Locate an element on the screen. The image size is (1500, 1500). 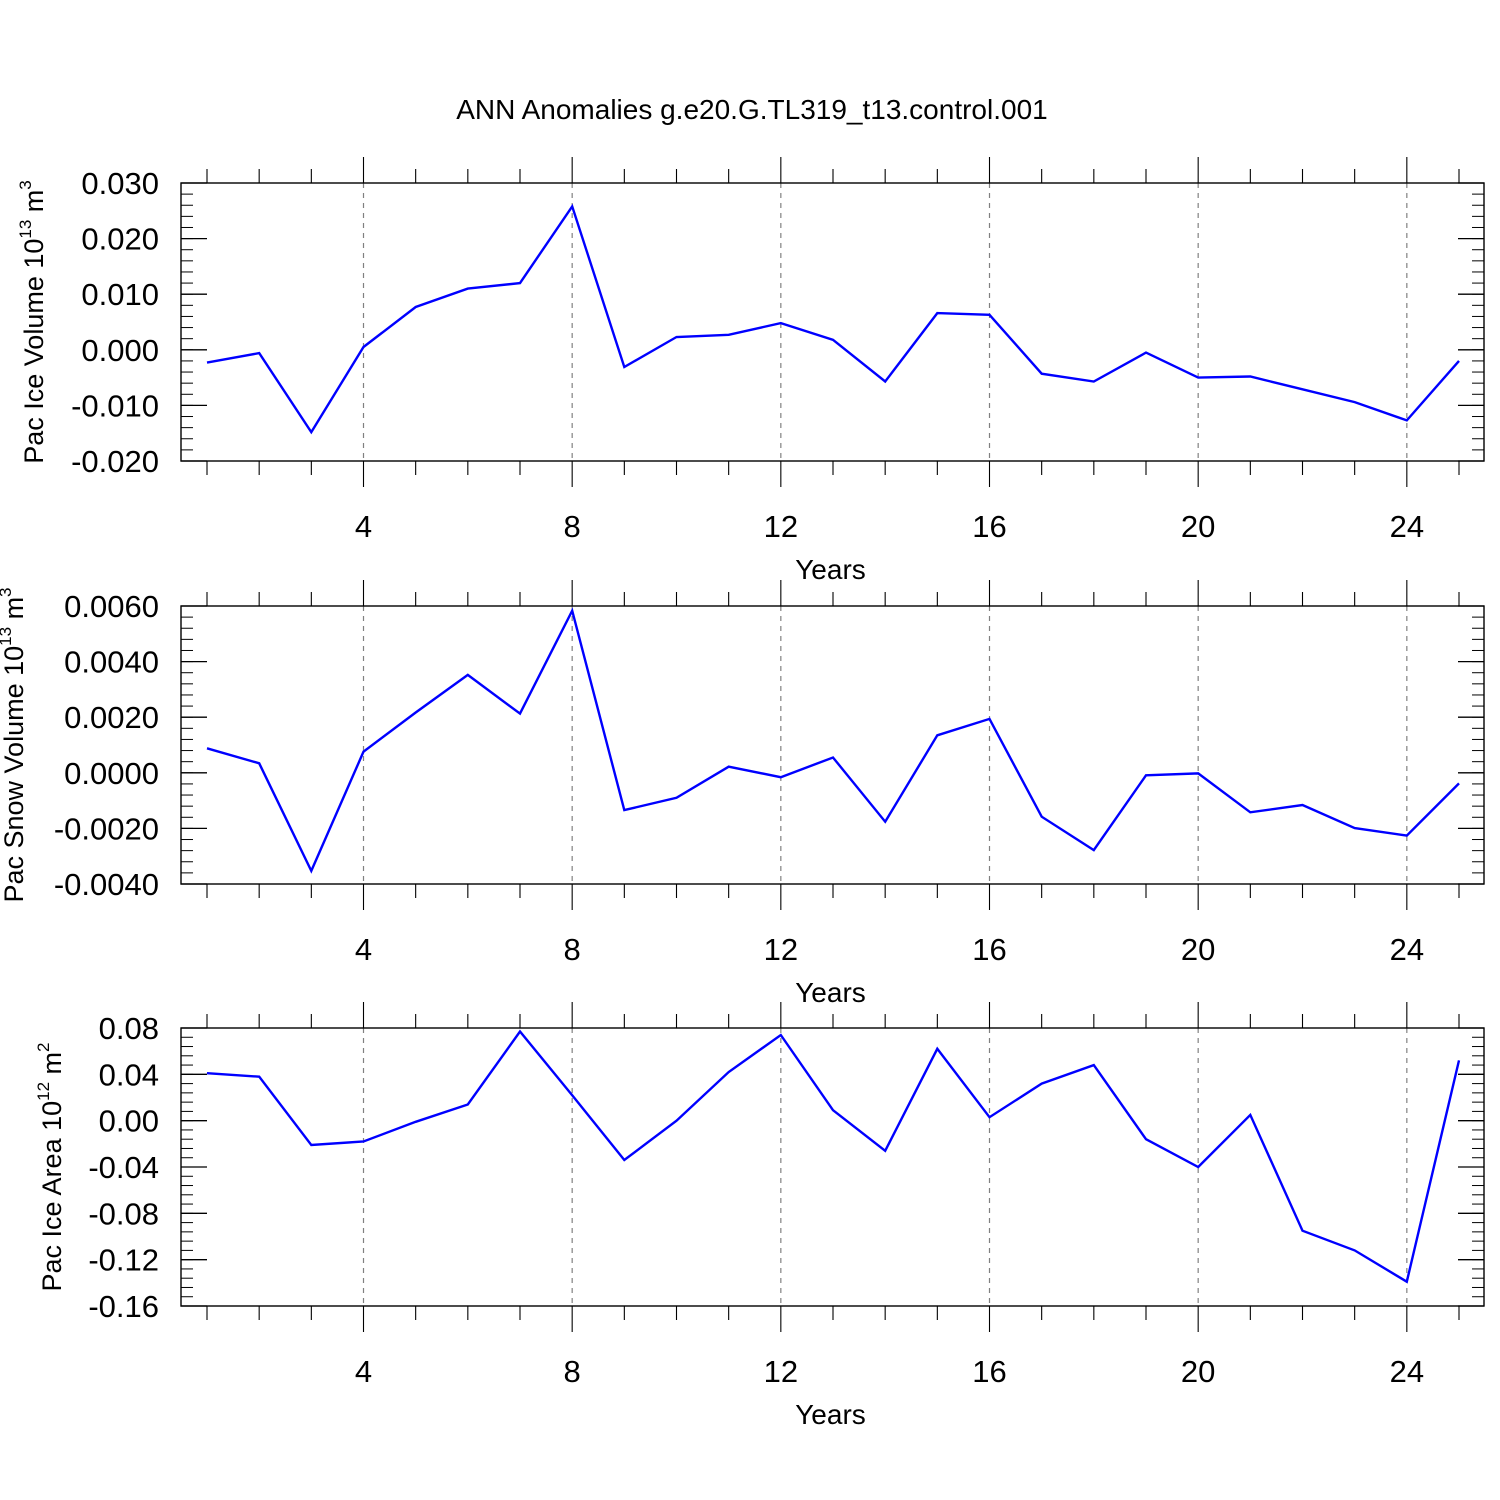
y-tick-label: 0.010 is located at coordinates (120, 294).